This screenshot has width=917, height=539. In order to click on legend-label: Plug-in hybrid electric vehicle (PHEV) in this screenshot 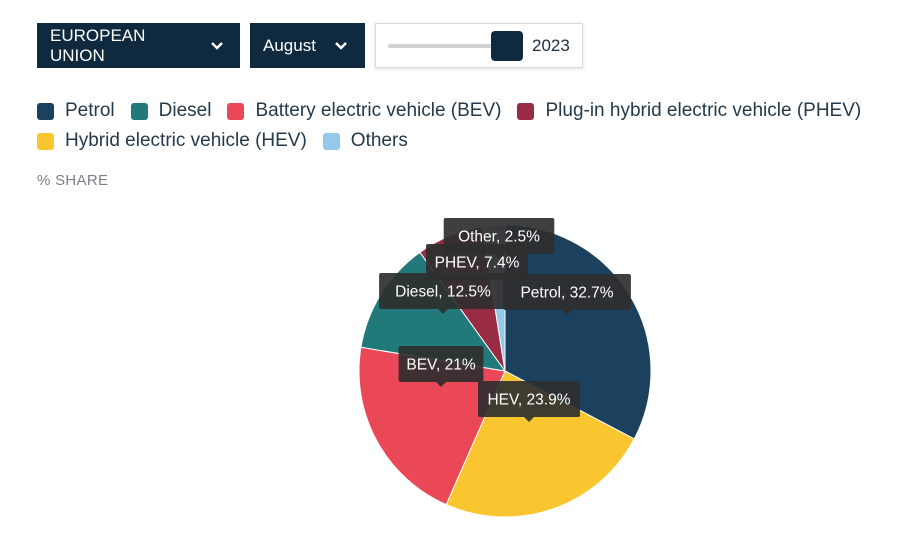, I will do `click(703, 110)`.